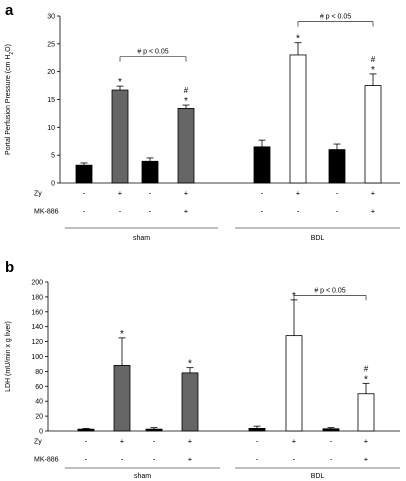  I want to click on panel-b-y-tick-label: 0, so click(41, 432).